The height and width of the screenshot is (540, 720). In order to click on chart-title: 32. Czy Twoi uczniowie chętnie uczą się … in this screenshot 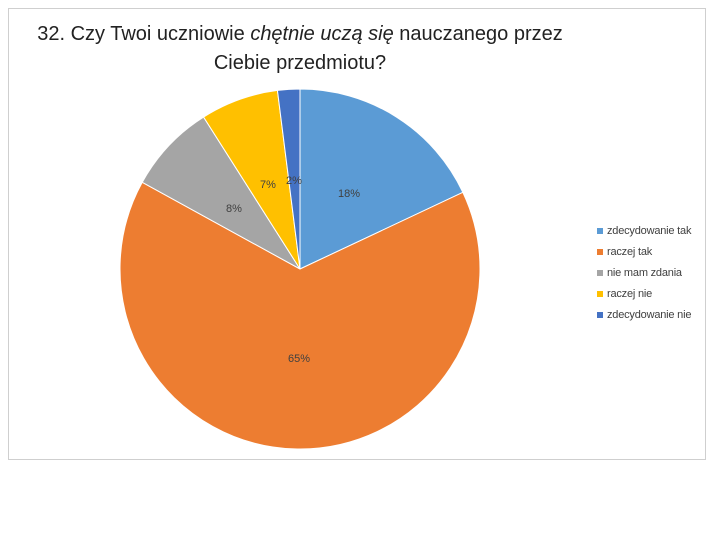, I will do `click(300, 49)`.